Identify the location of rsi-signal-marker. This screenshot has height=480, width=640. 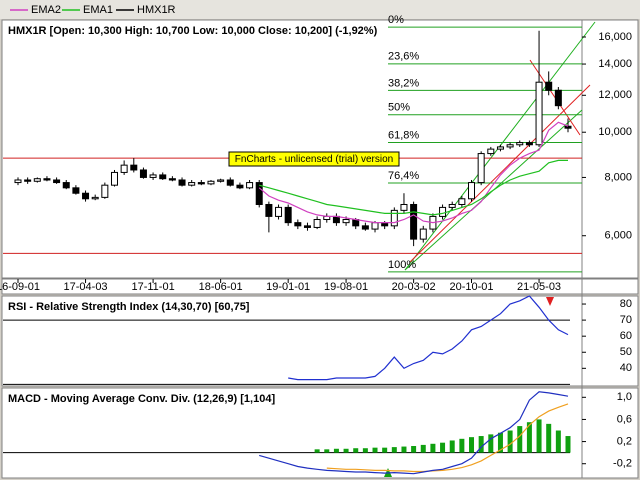
(550, 301).